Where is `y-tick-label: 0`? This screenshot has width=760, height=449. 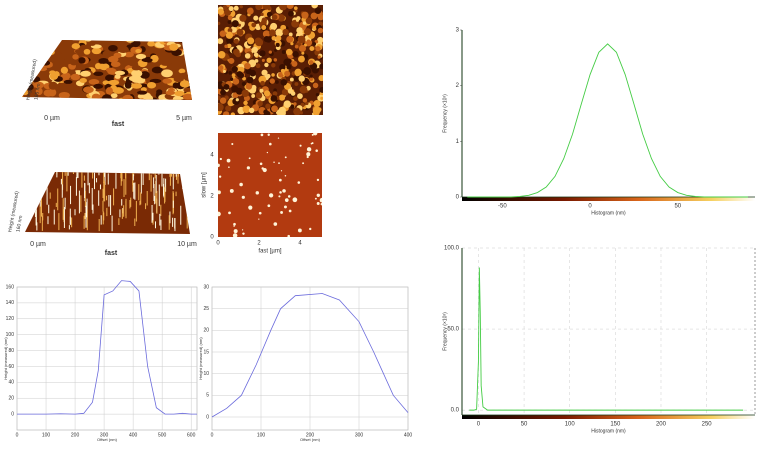 y-tick-label: 0 is located at coordinates (207, 417).